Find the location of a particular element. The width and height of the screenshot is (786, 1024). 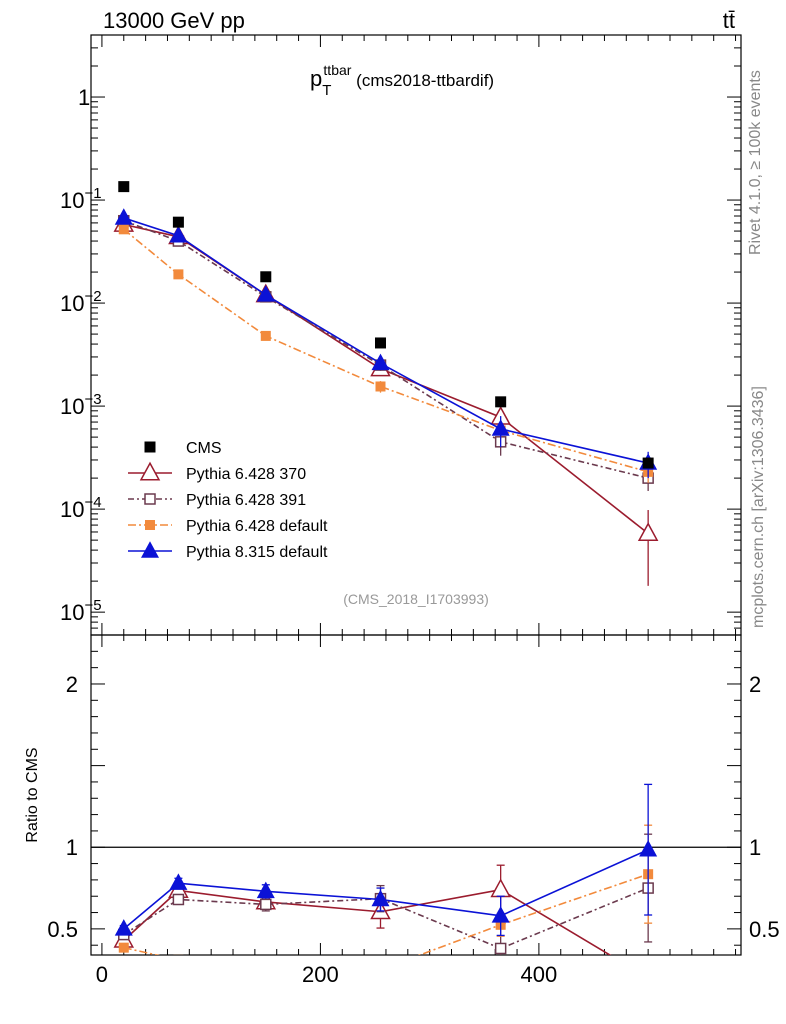

ratio-y-tick-label-right: 1 is located at coordinates (755, 847).